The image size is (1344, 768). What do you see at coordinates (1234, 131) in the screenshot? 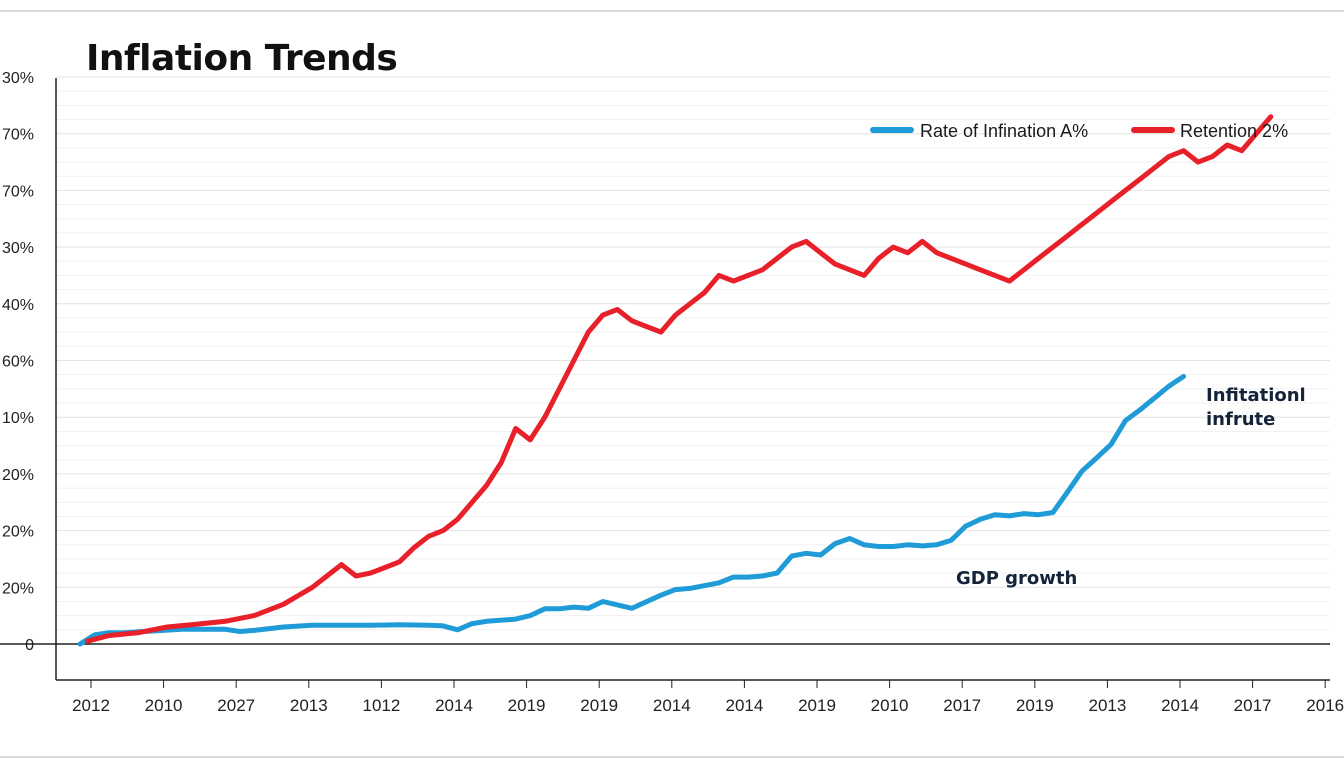
I see `legend-label-retention-line: Retention 2%` at bounding box center [1234, 131].